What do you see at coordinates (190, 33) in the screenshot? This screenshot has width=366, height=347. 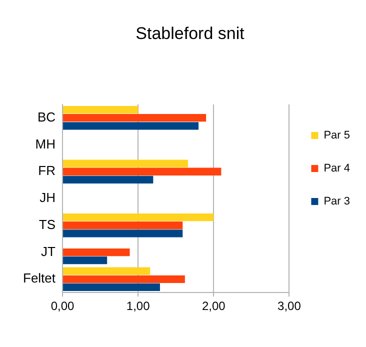 I see `chart-title: Stableford snit` at bounding box center [190, 33].